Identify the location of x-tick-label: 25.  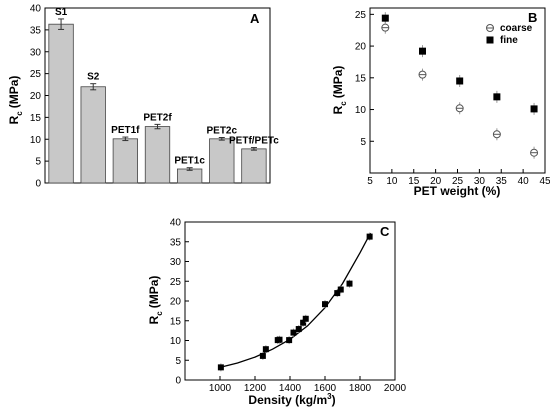
(458, 181).